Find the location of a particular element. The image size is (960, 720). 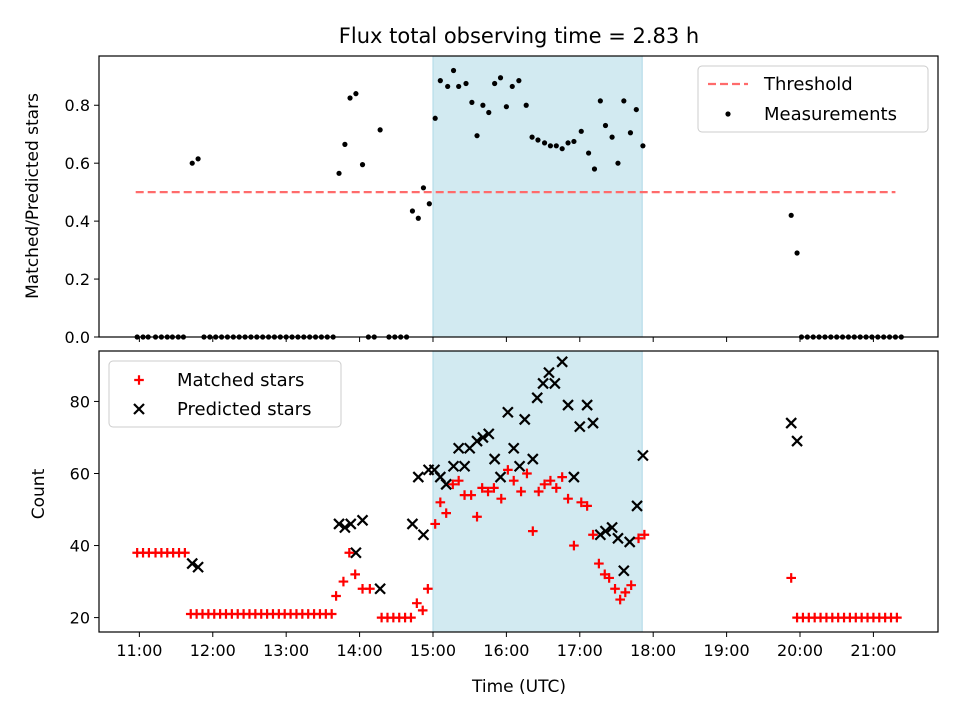

y-tick-label: 20 is located at coordinates (80, 618).